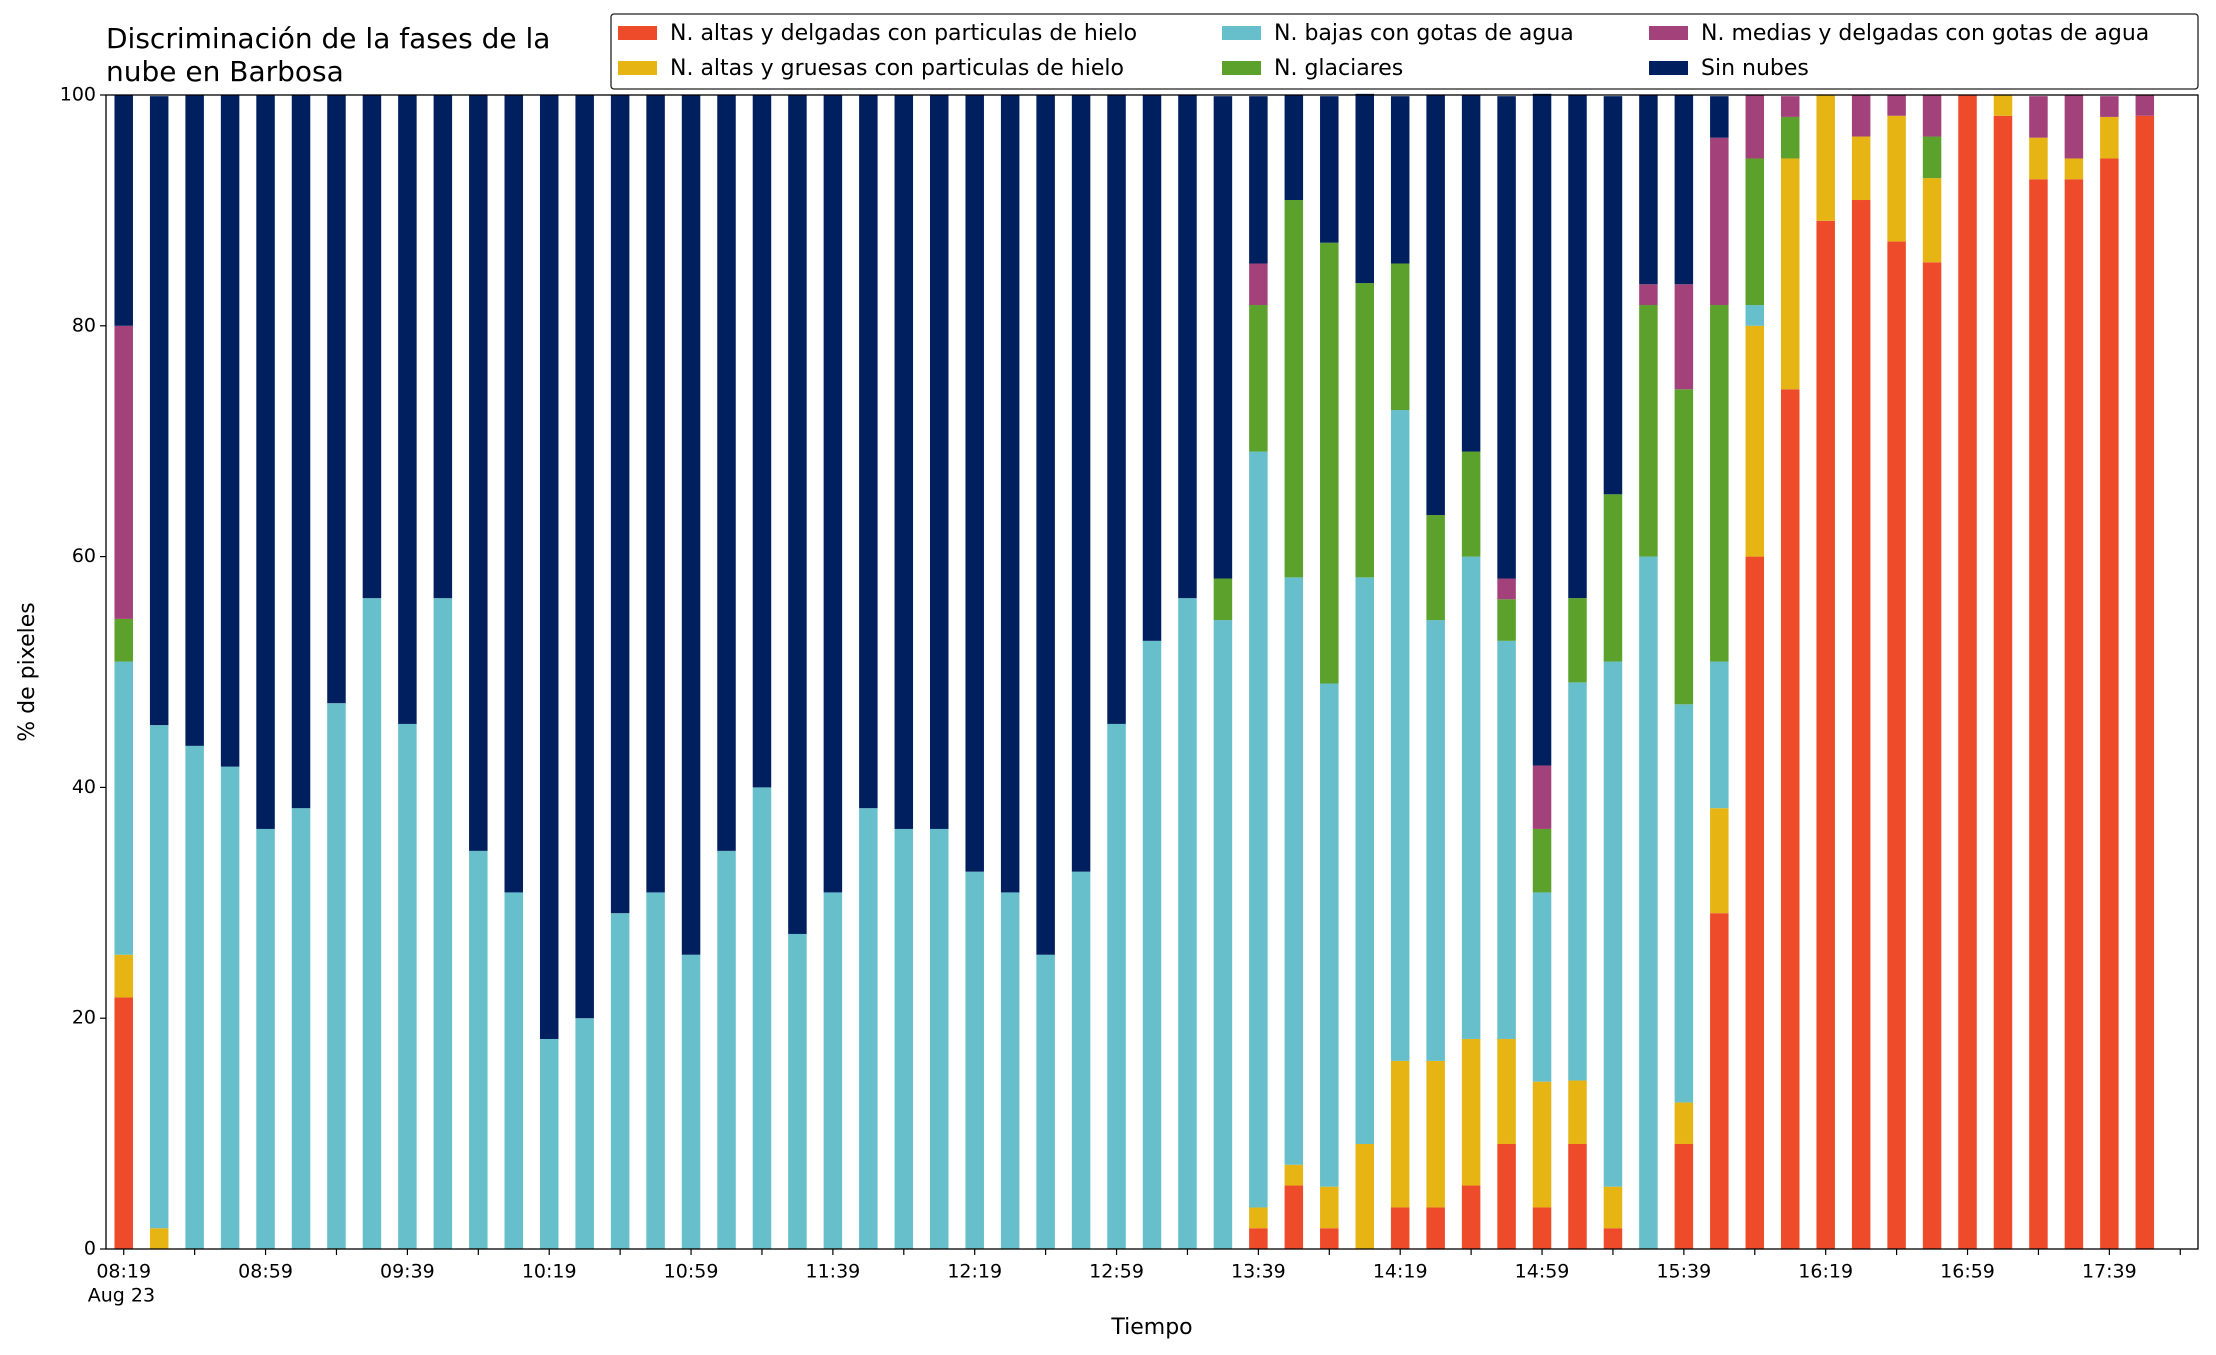  Describe the element at coordinates (1338, 68) in the screenshot. I see `legend-label: N. glaciares` at that location.